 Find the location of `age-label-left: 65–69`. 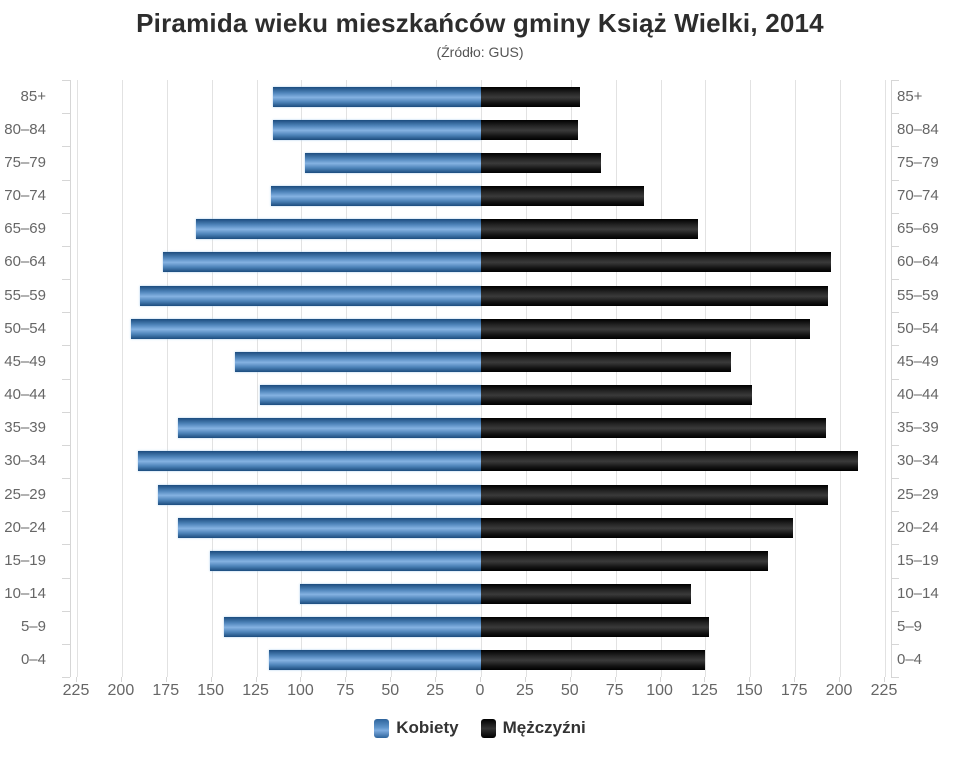

age-label-left: 65–69 is located at coordinates (25, 229).